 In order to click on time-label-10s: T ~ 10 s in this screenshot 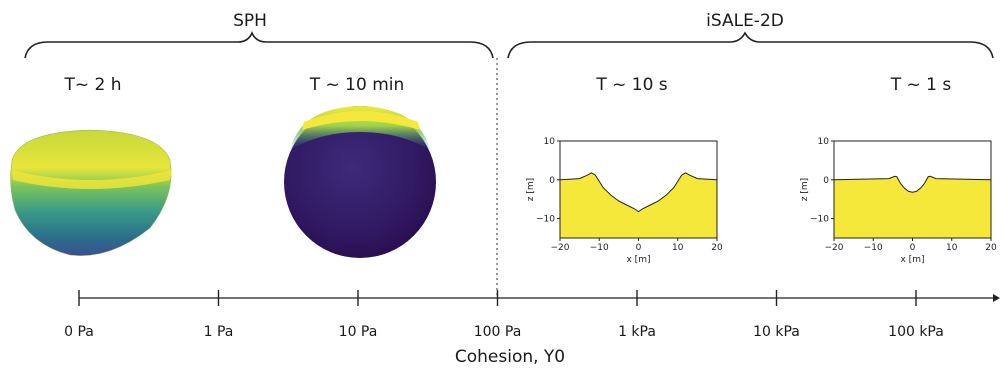, I will do `click(631, 85)`.